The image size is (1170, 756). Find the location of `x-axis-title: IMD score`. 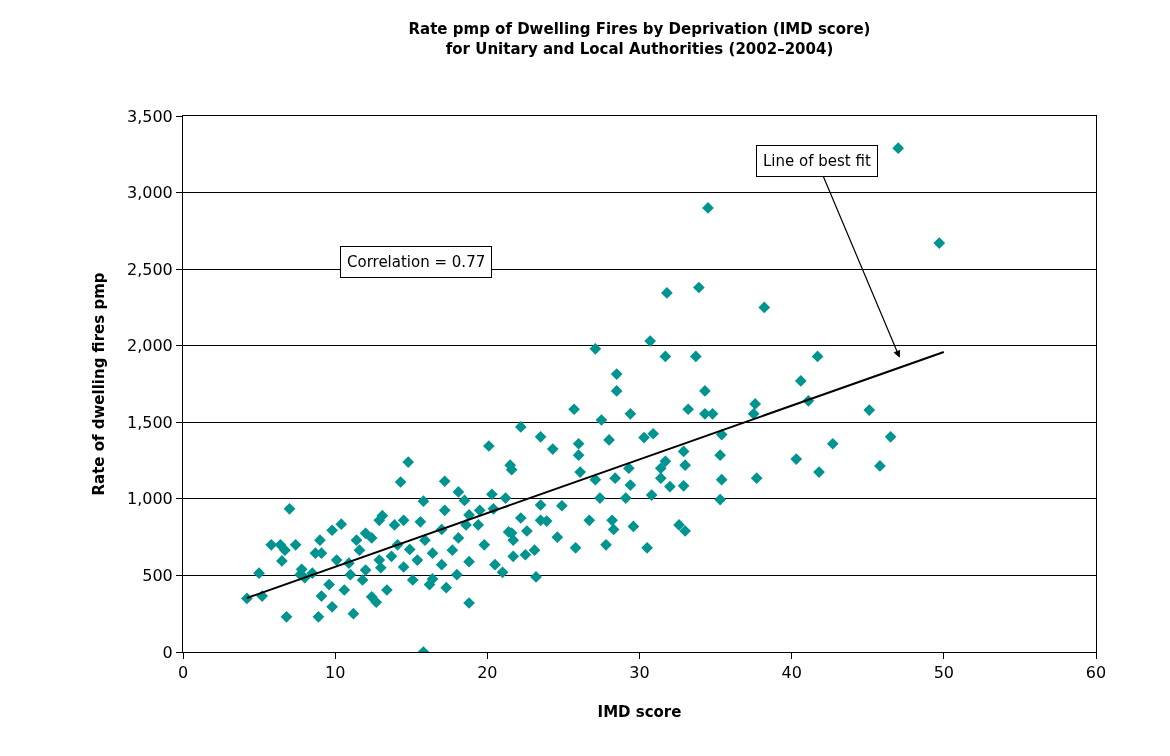

x-axis-title: IMD score is located at coordinates (639, 712).